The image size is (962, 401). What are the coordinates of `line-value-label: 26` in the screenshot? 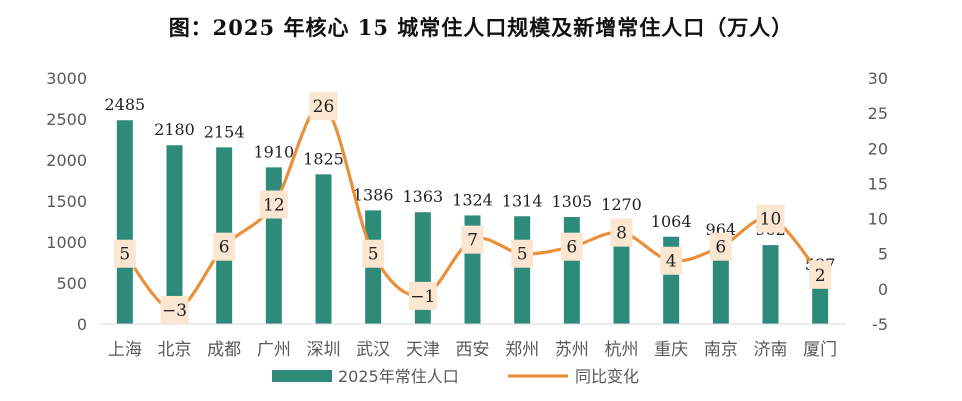 It's located at (324, 107).